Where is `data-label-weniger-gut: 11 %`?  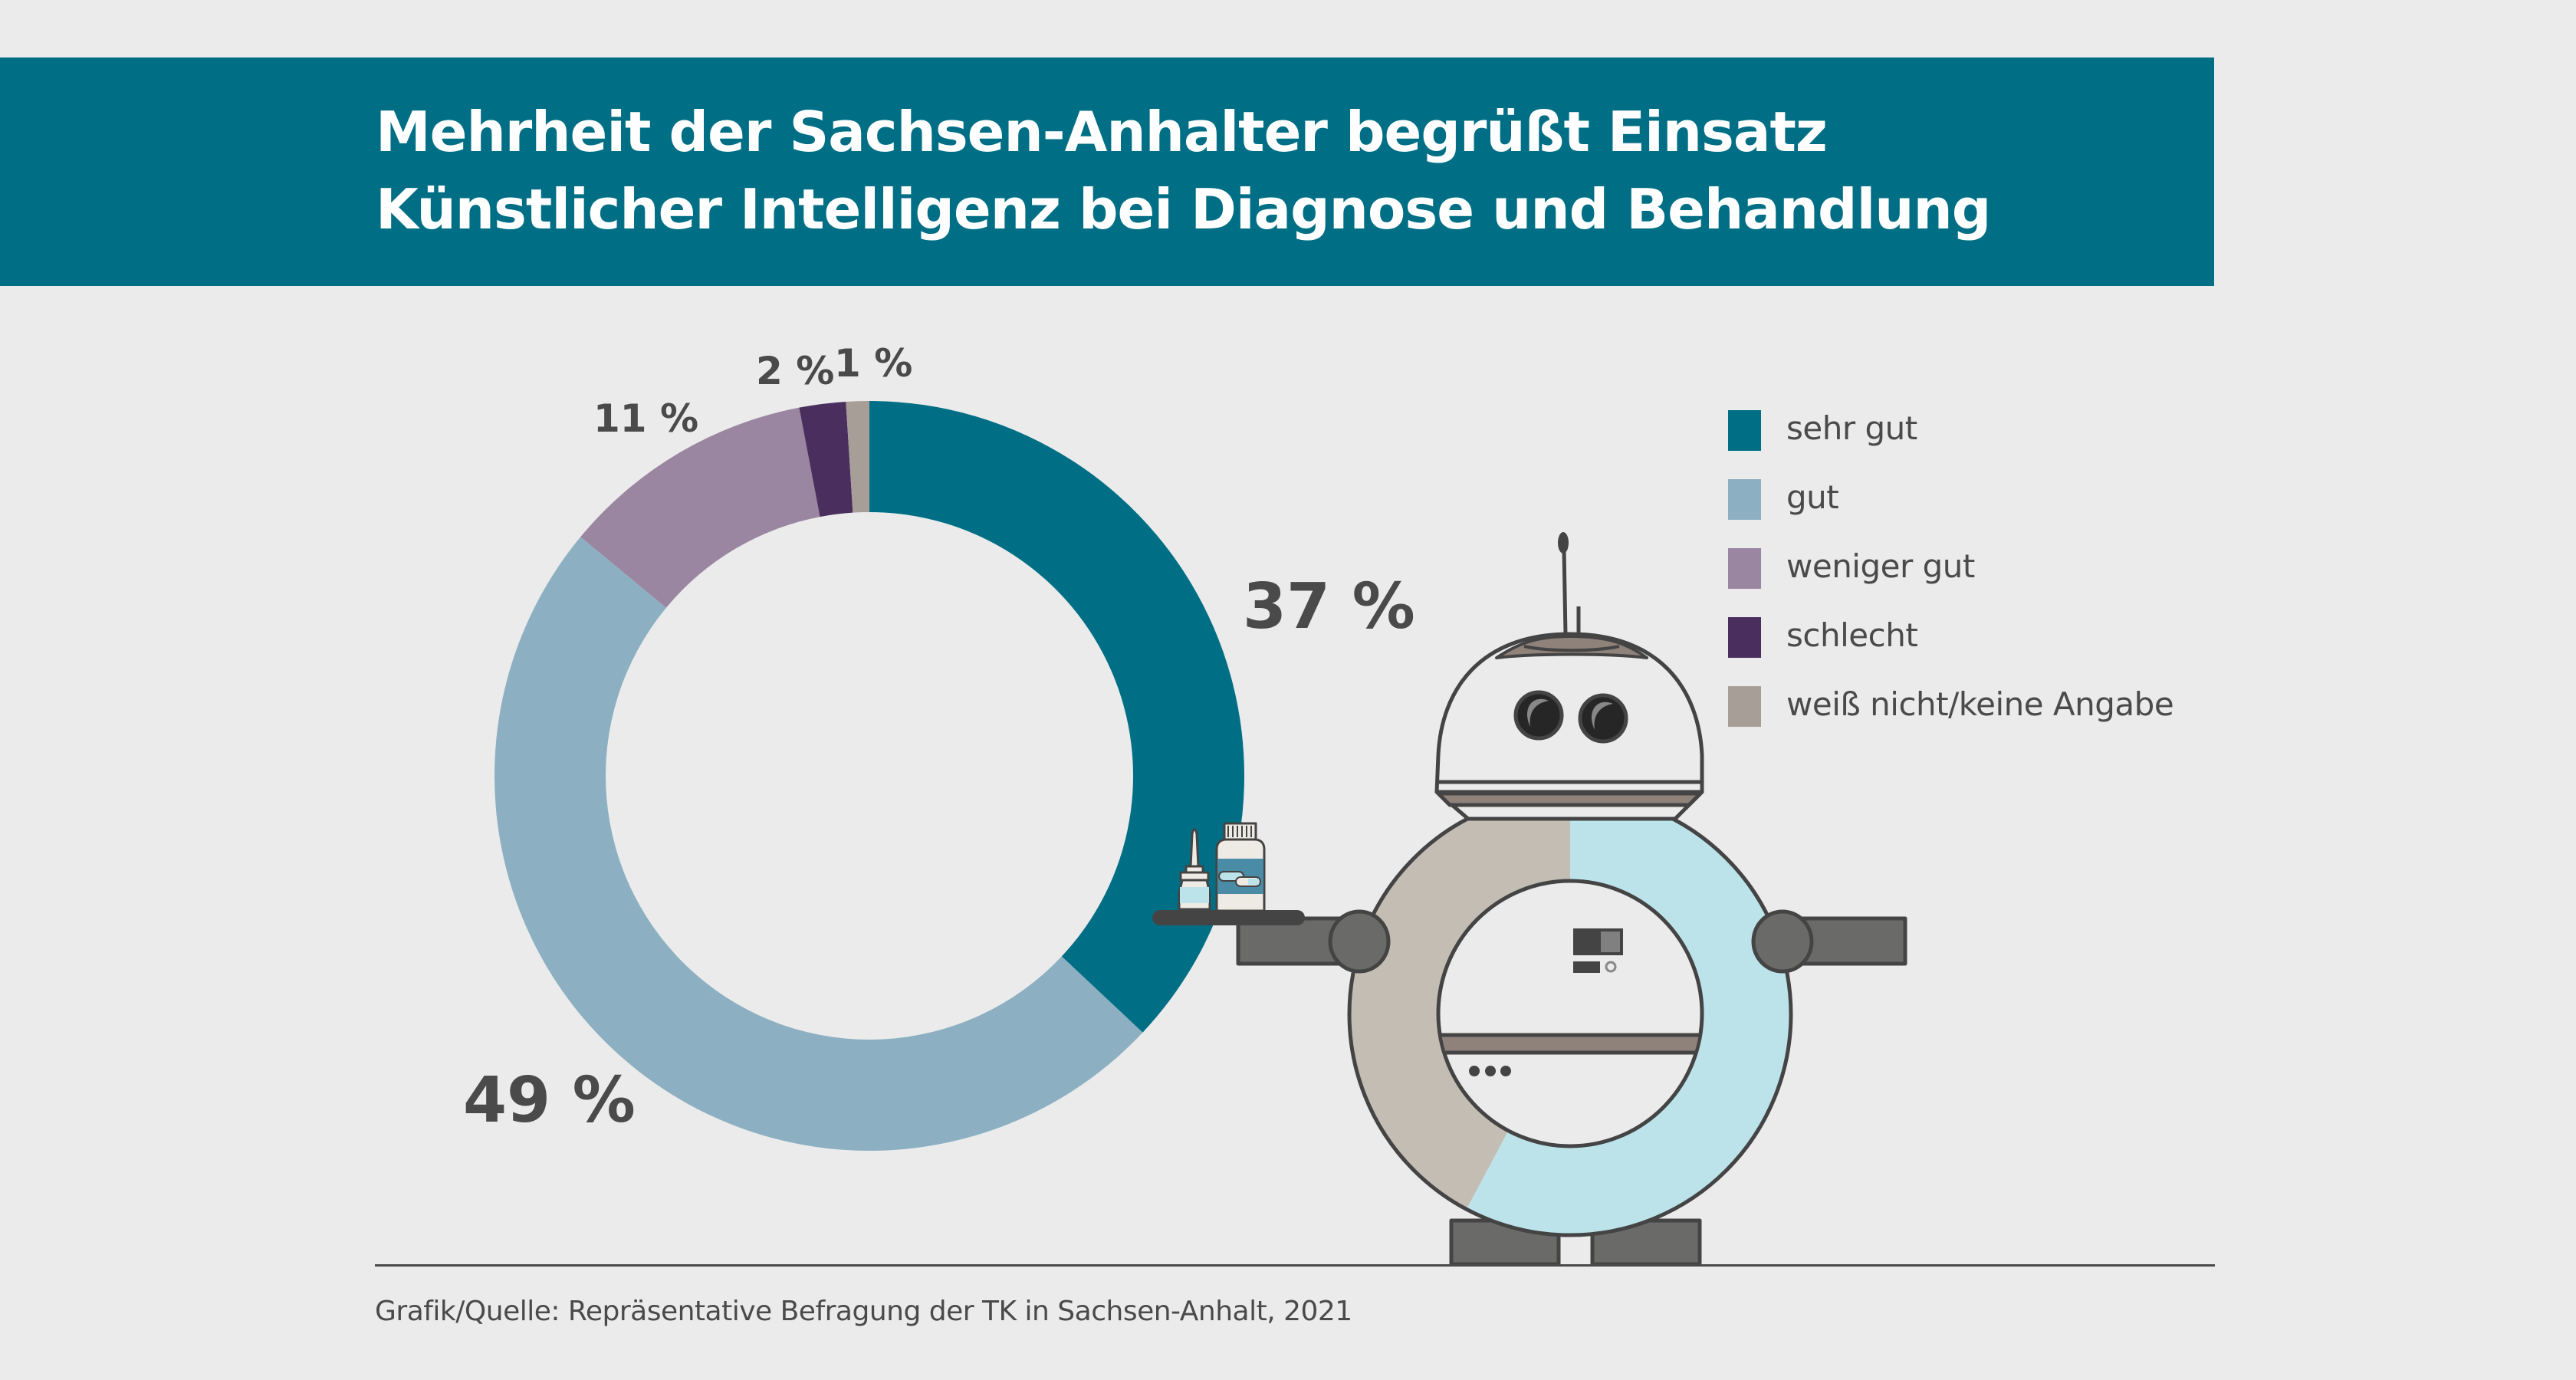
data-label-weniger-gut: 11 % is located at coordinates (646, 419).